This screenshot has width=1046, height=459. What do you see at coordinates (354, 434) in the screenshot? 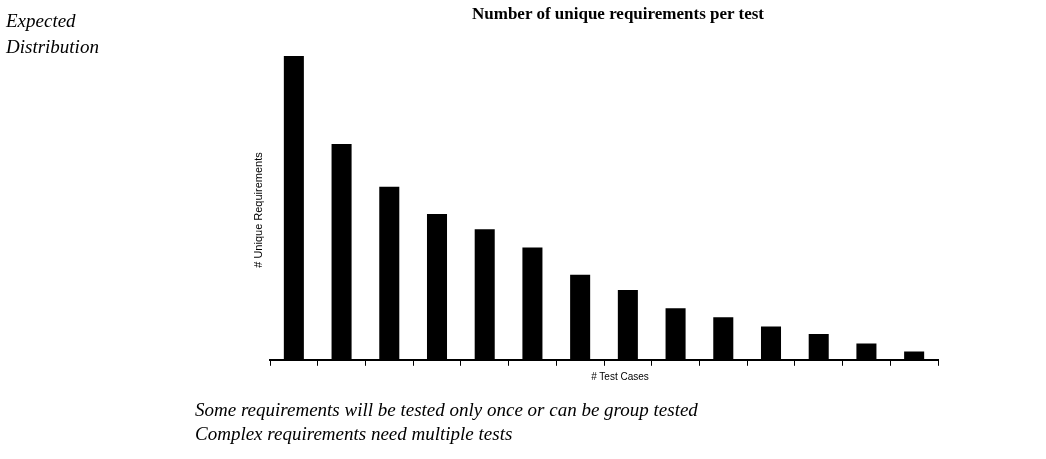
I see `text: Complex requirements need multiple tests` at bounding box center [354, 434].